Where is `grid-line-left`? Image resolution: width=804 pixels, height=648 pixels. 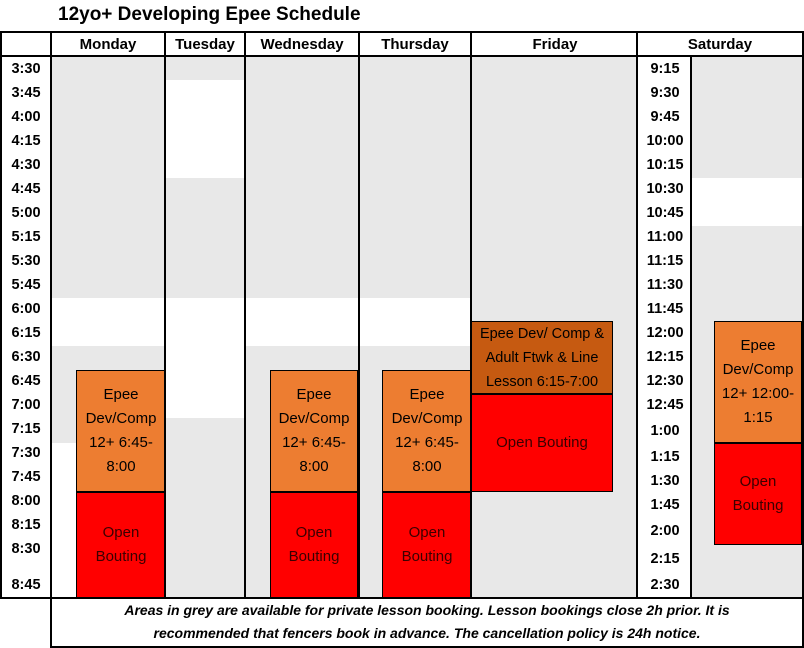
grid-line-left is located at coordinates (1, 315).